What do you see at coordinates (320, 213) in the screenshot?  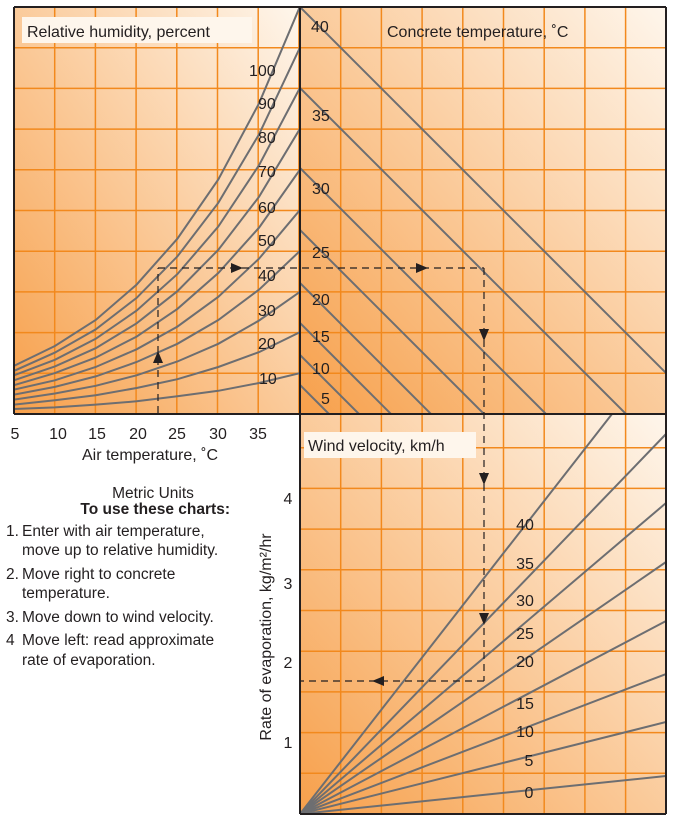 I see `ct-curve-labels: 40 35 30 25 20 15 10 5` at bounding box center [320, 213].